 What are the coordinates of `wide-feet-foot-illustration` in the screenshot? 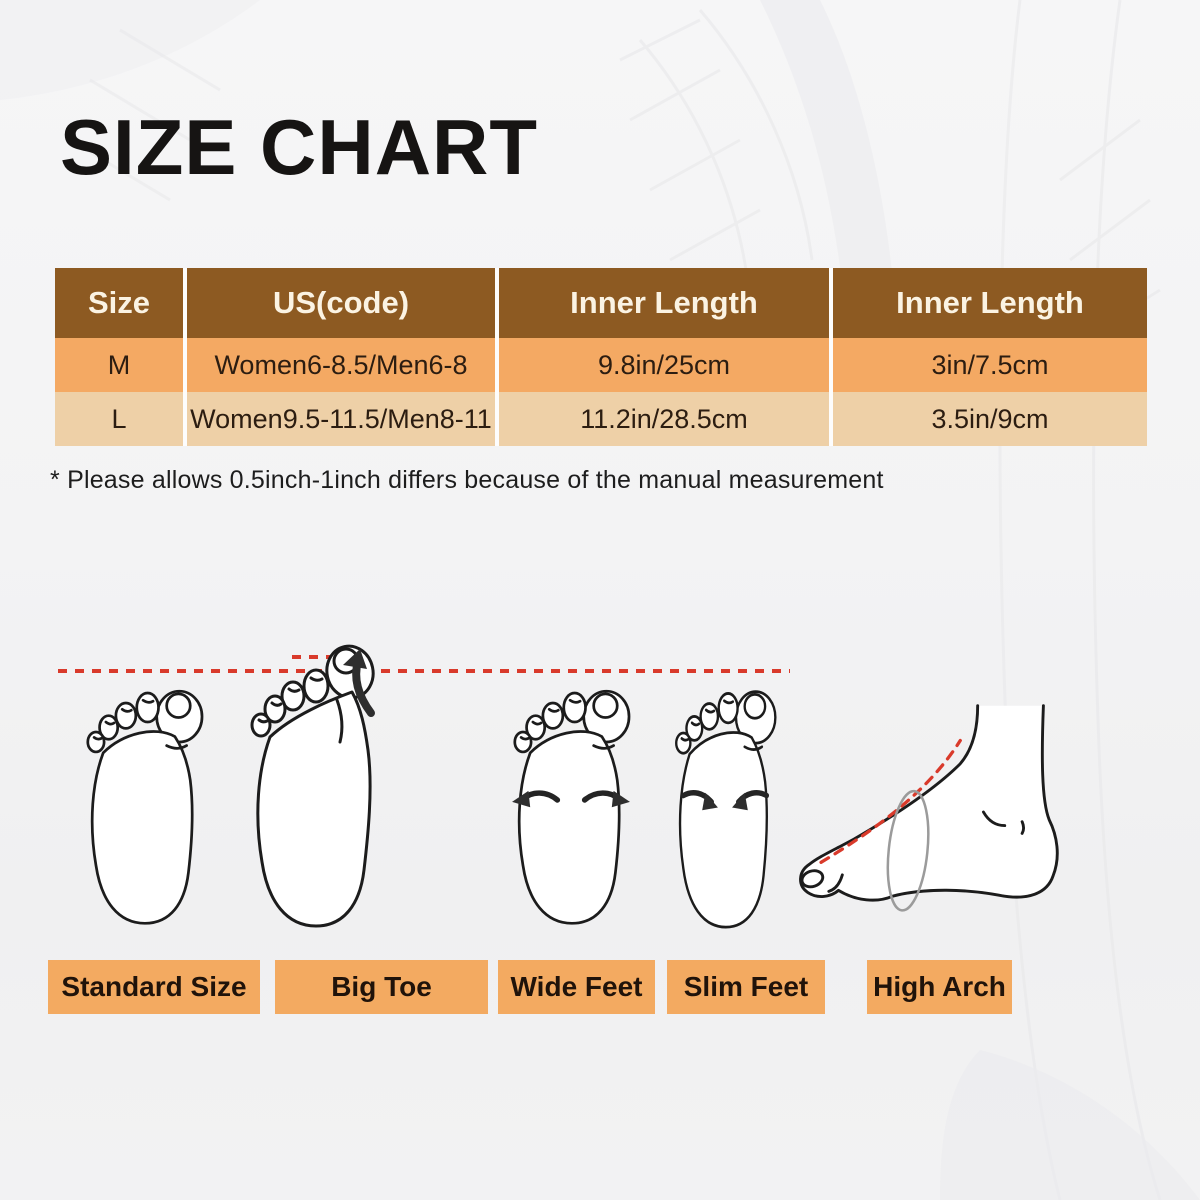 It's located at (571, 800).